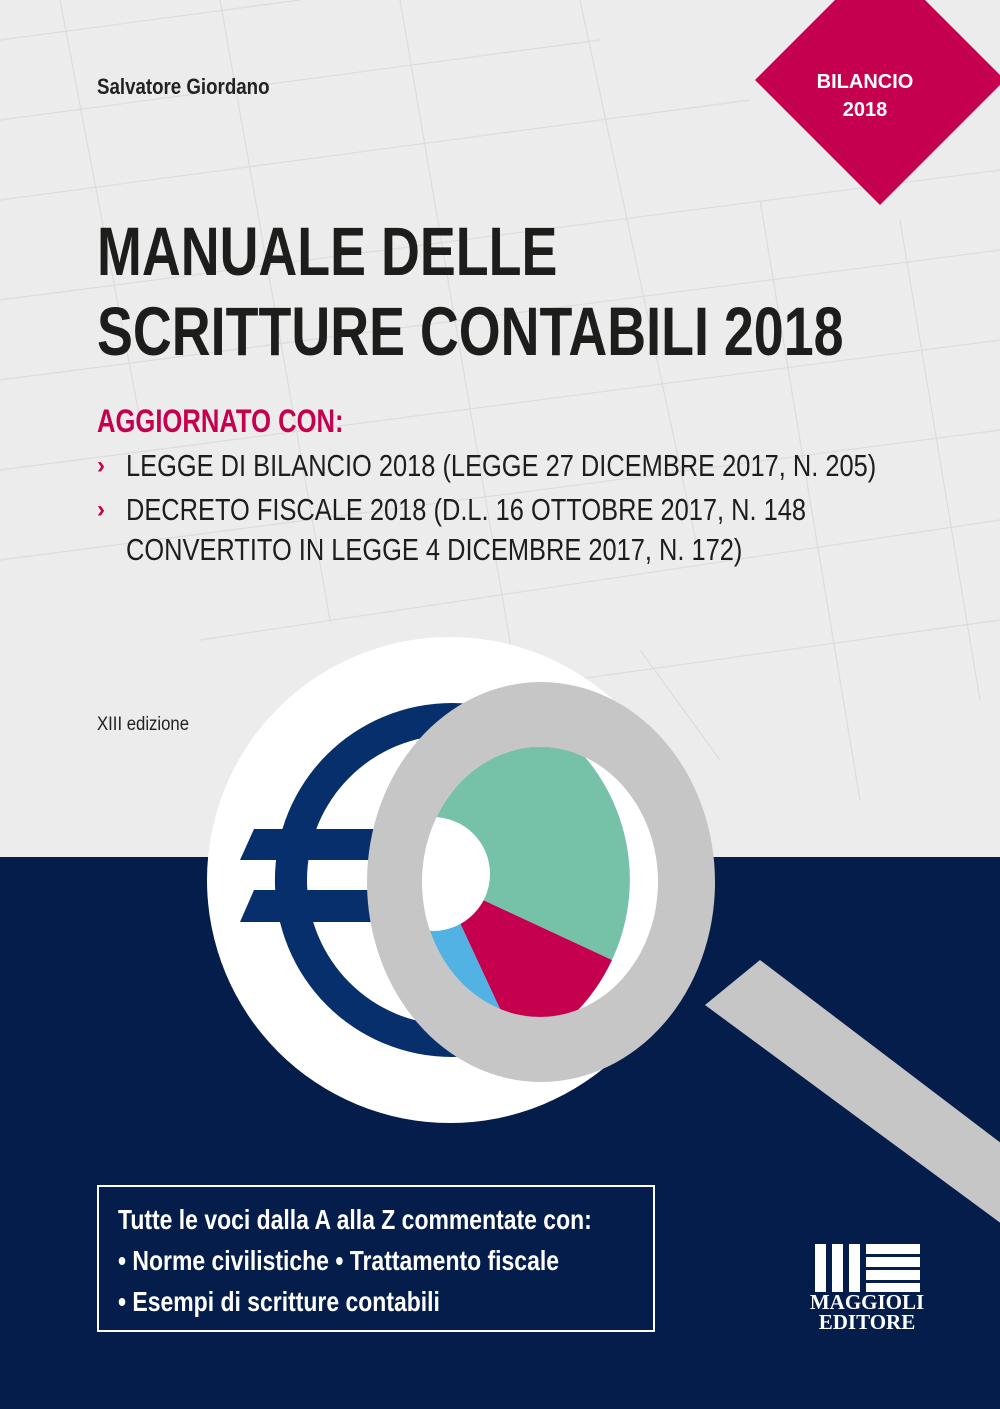 Image resolution: width=1000 pixels, height=1409 pixels. I want to click on donut-chart-icon, so click(526, 882).